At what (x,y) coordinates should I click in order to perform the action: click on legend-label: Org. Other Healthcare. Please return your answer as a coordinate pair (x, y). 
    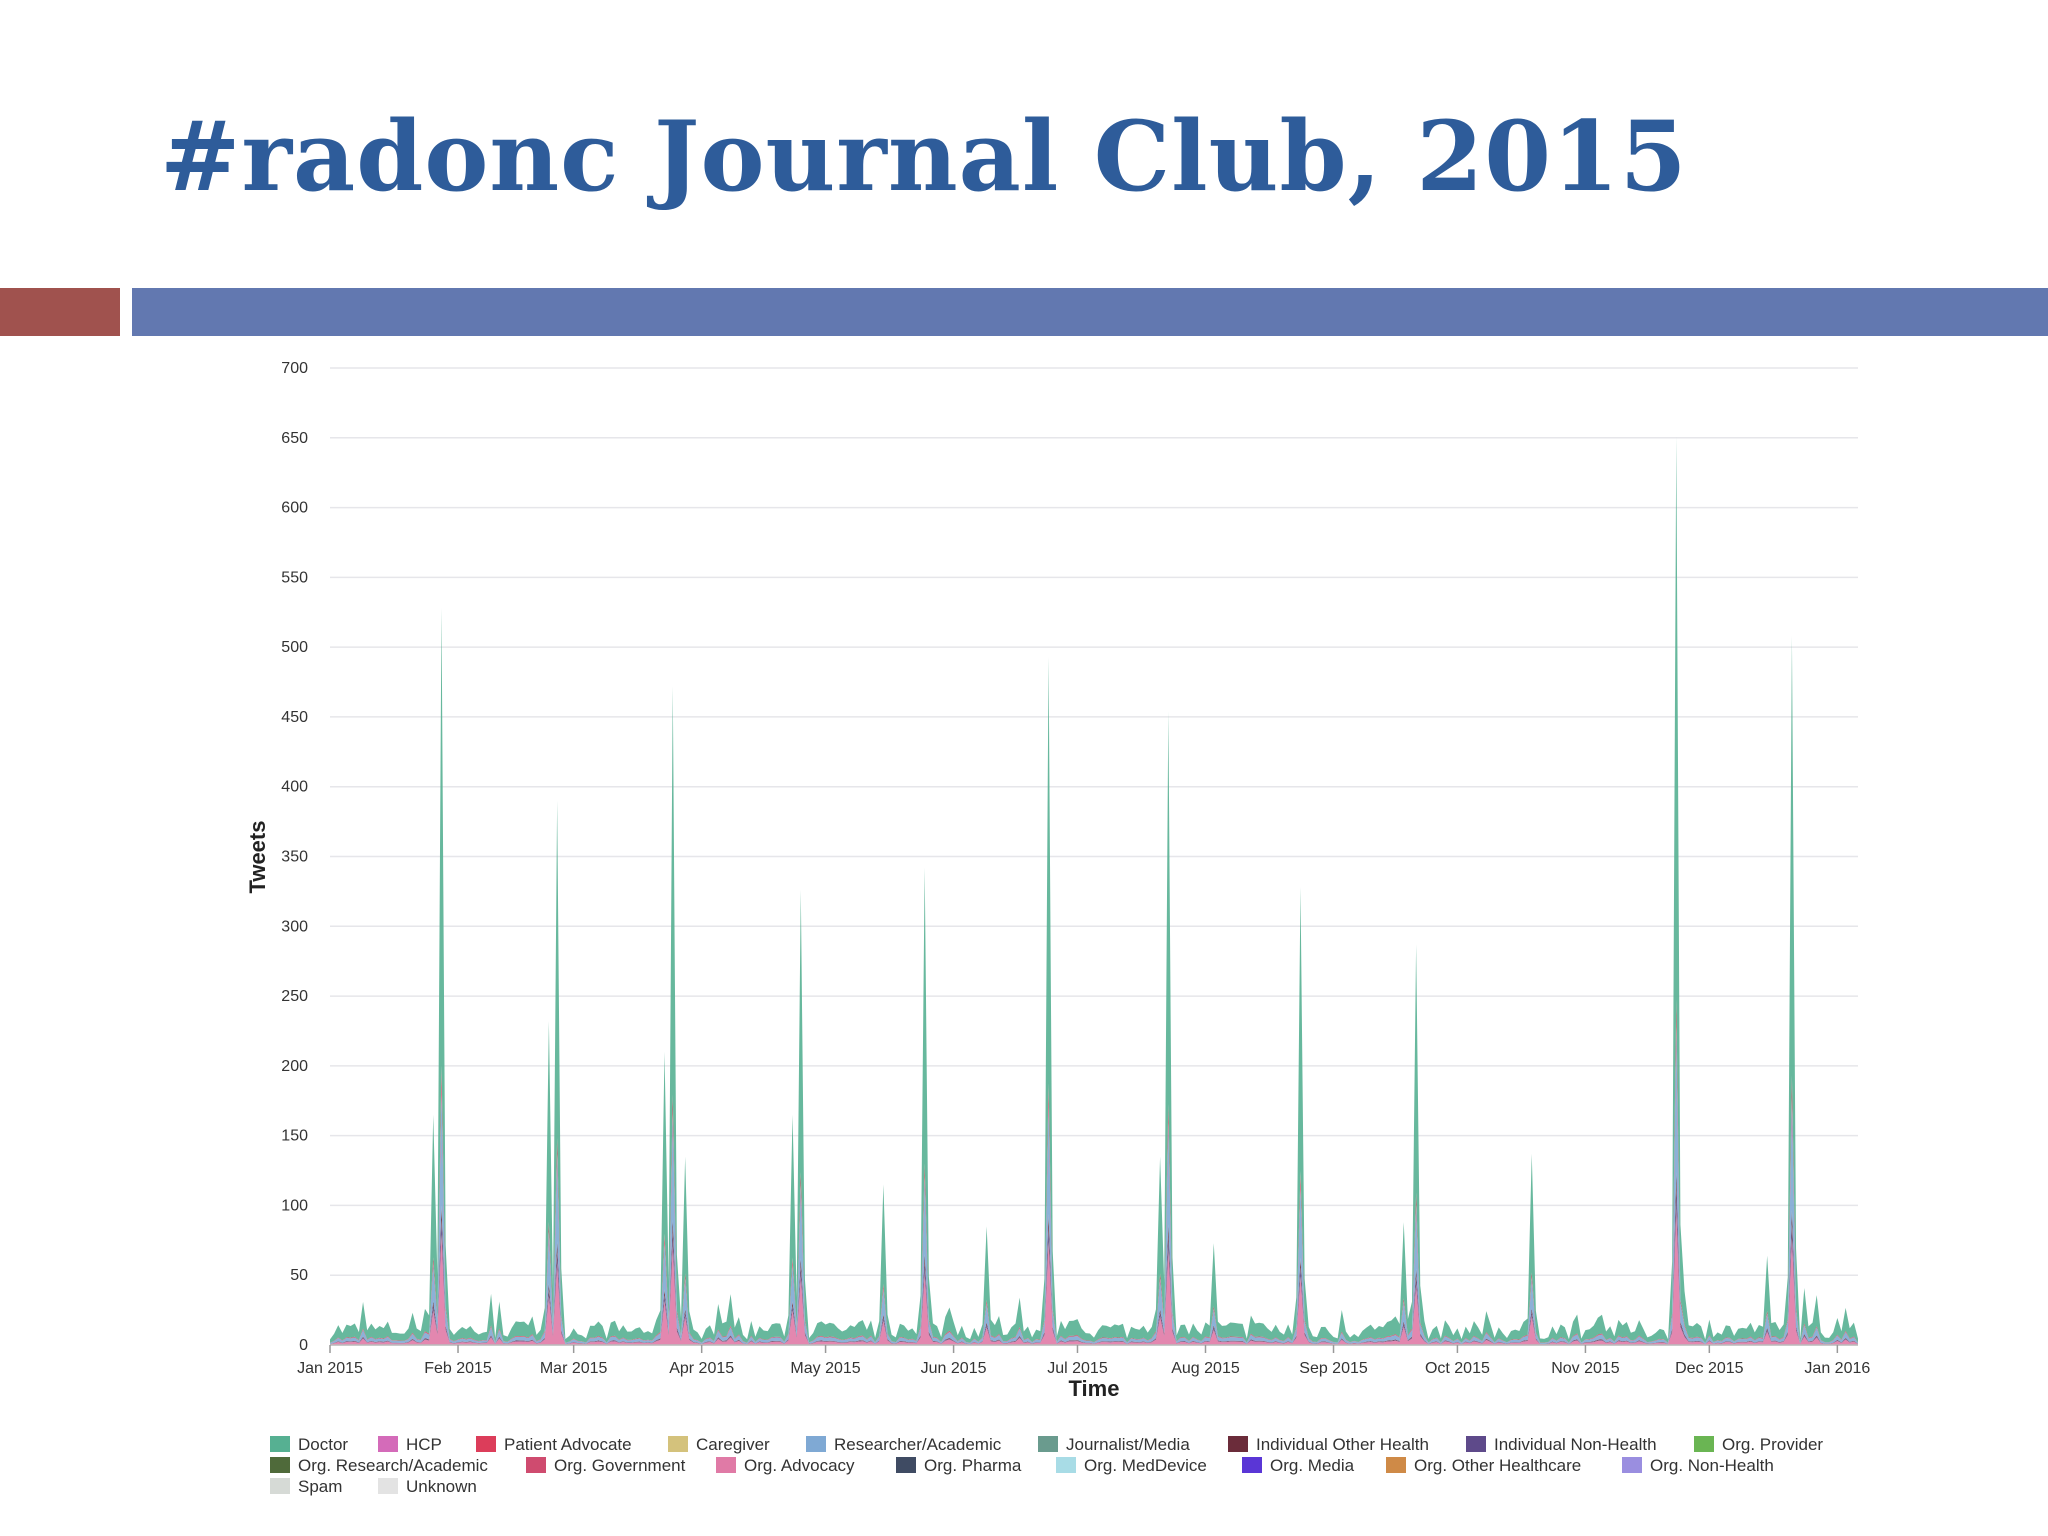
    Looking at the image, I should click on (1497, 1465).